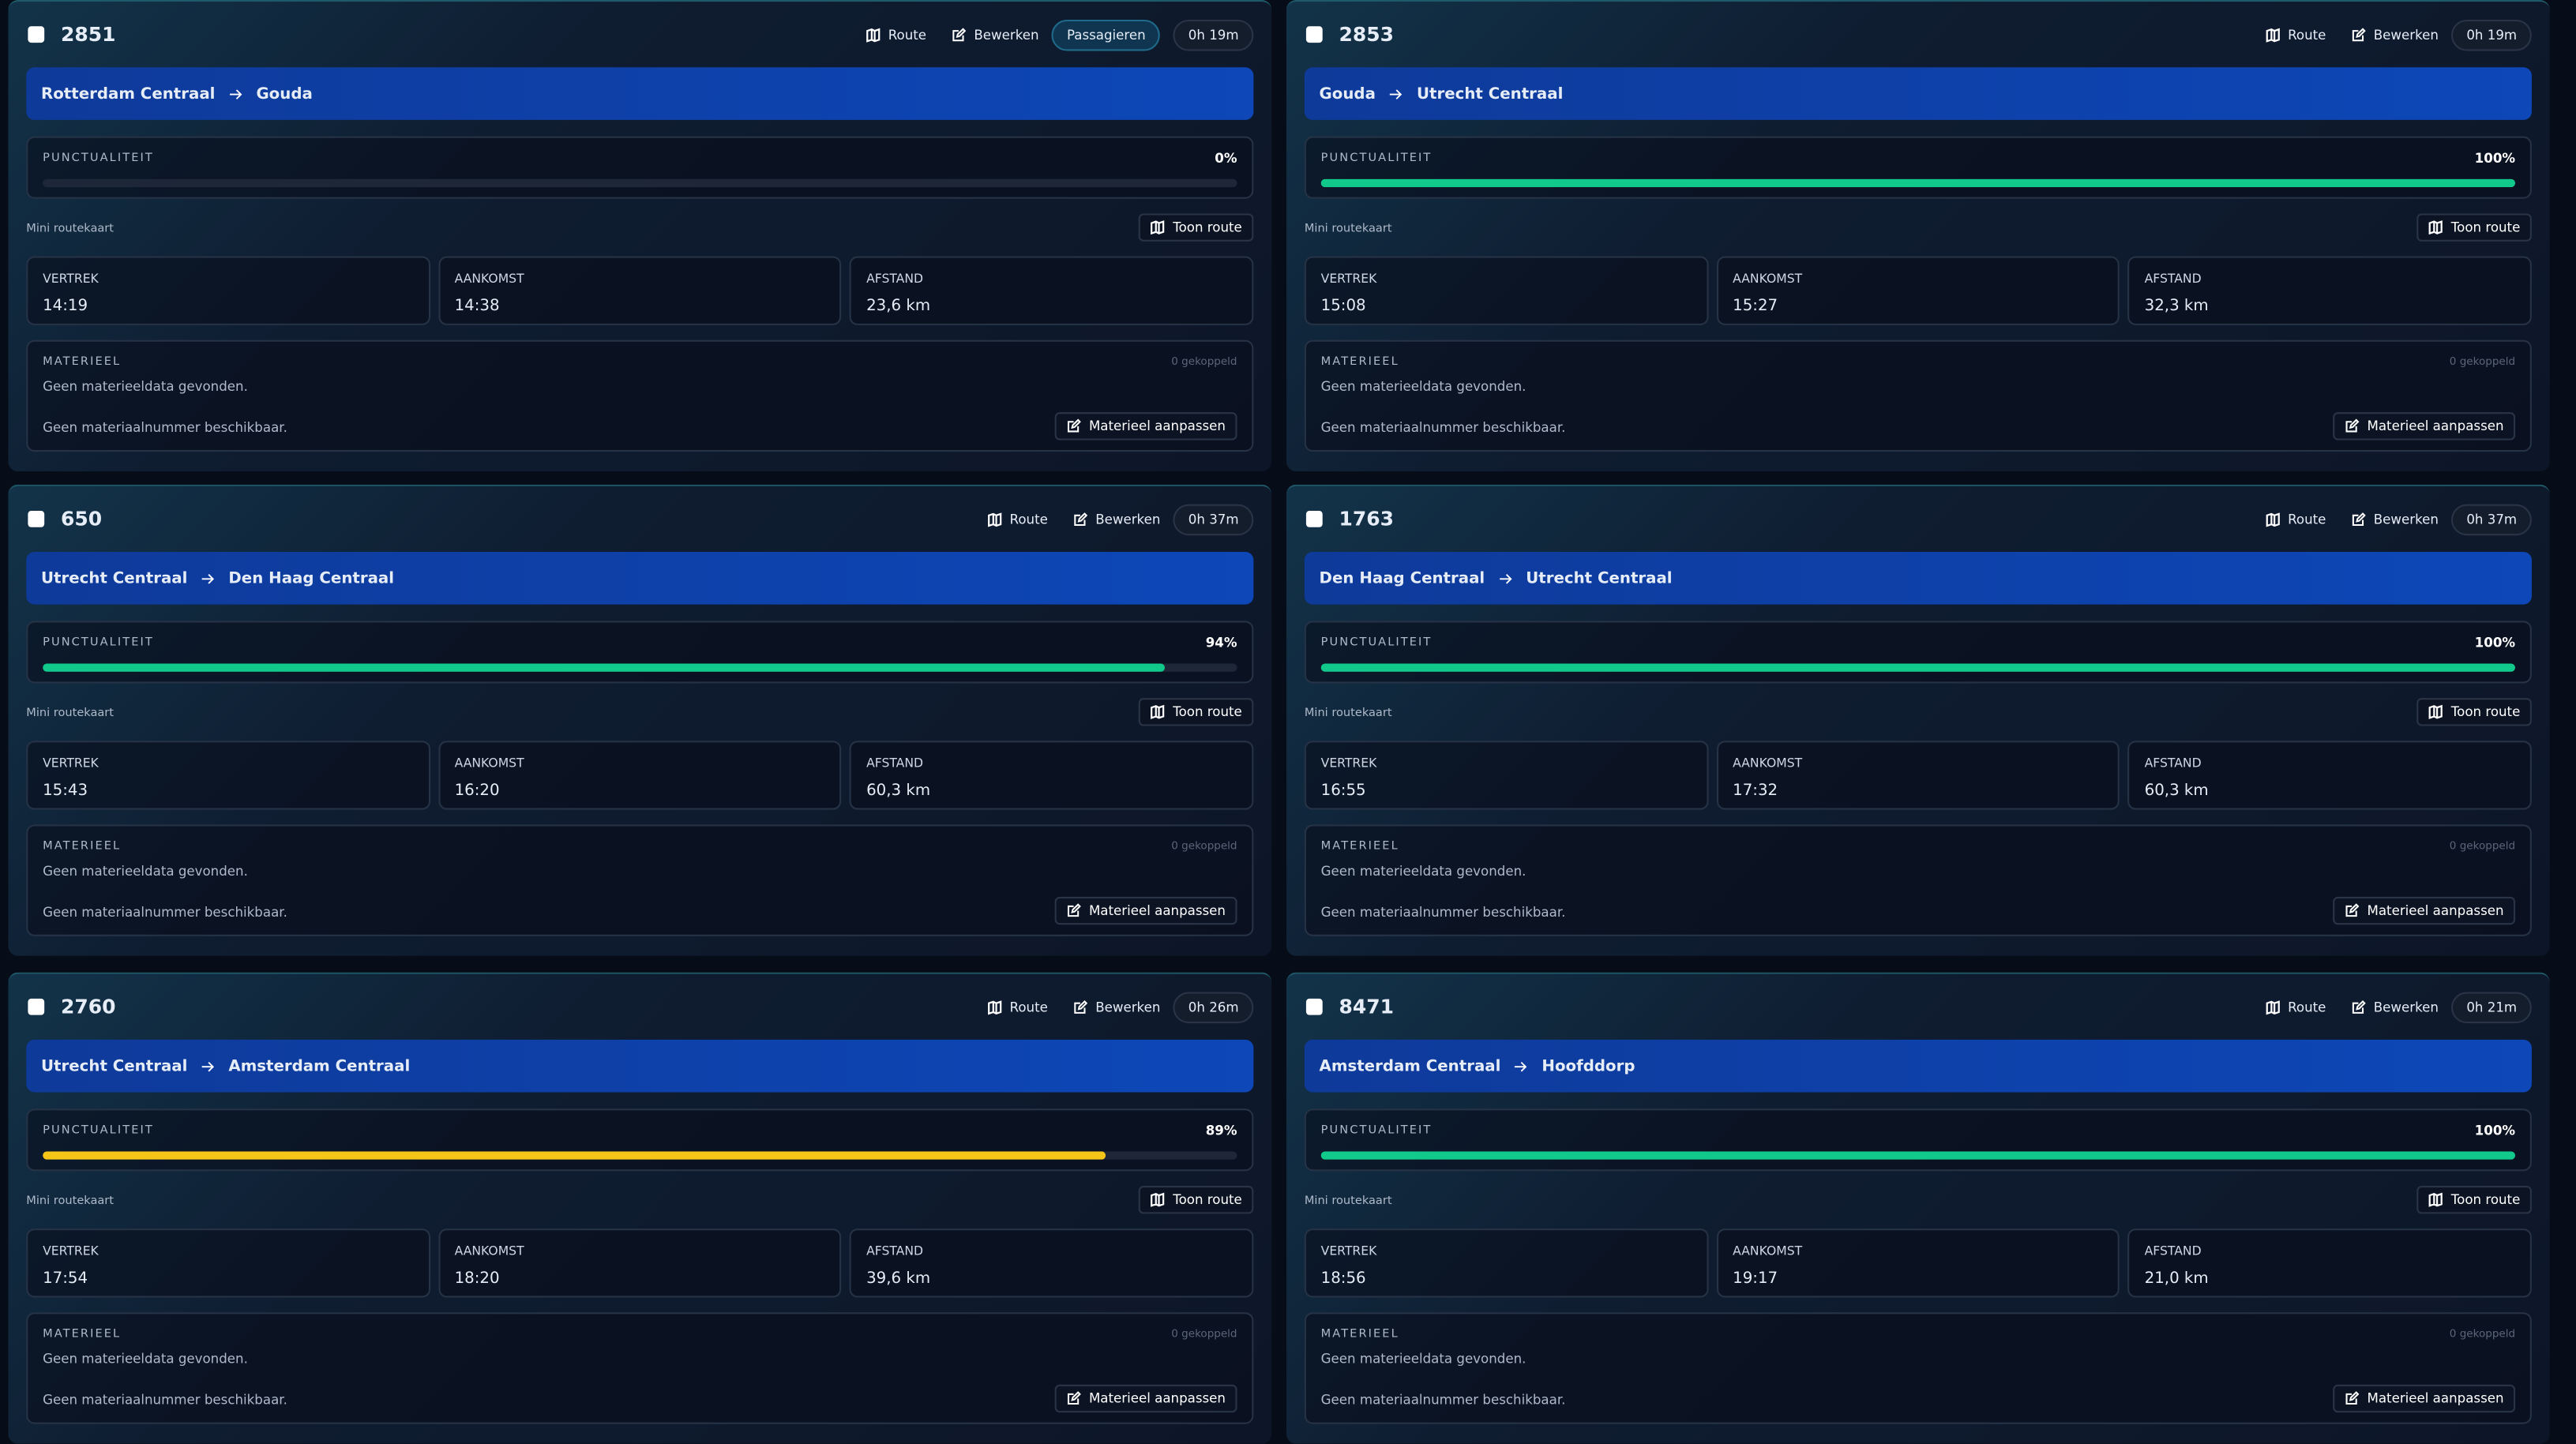 The width and height of the screenshot is (2576, 1444). What do you see at coordinates (2435, 911) in the screenshot?
I see `edit-material-text: Materieel aanpassen` at bounding box center [2435, 911].